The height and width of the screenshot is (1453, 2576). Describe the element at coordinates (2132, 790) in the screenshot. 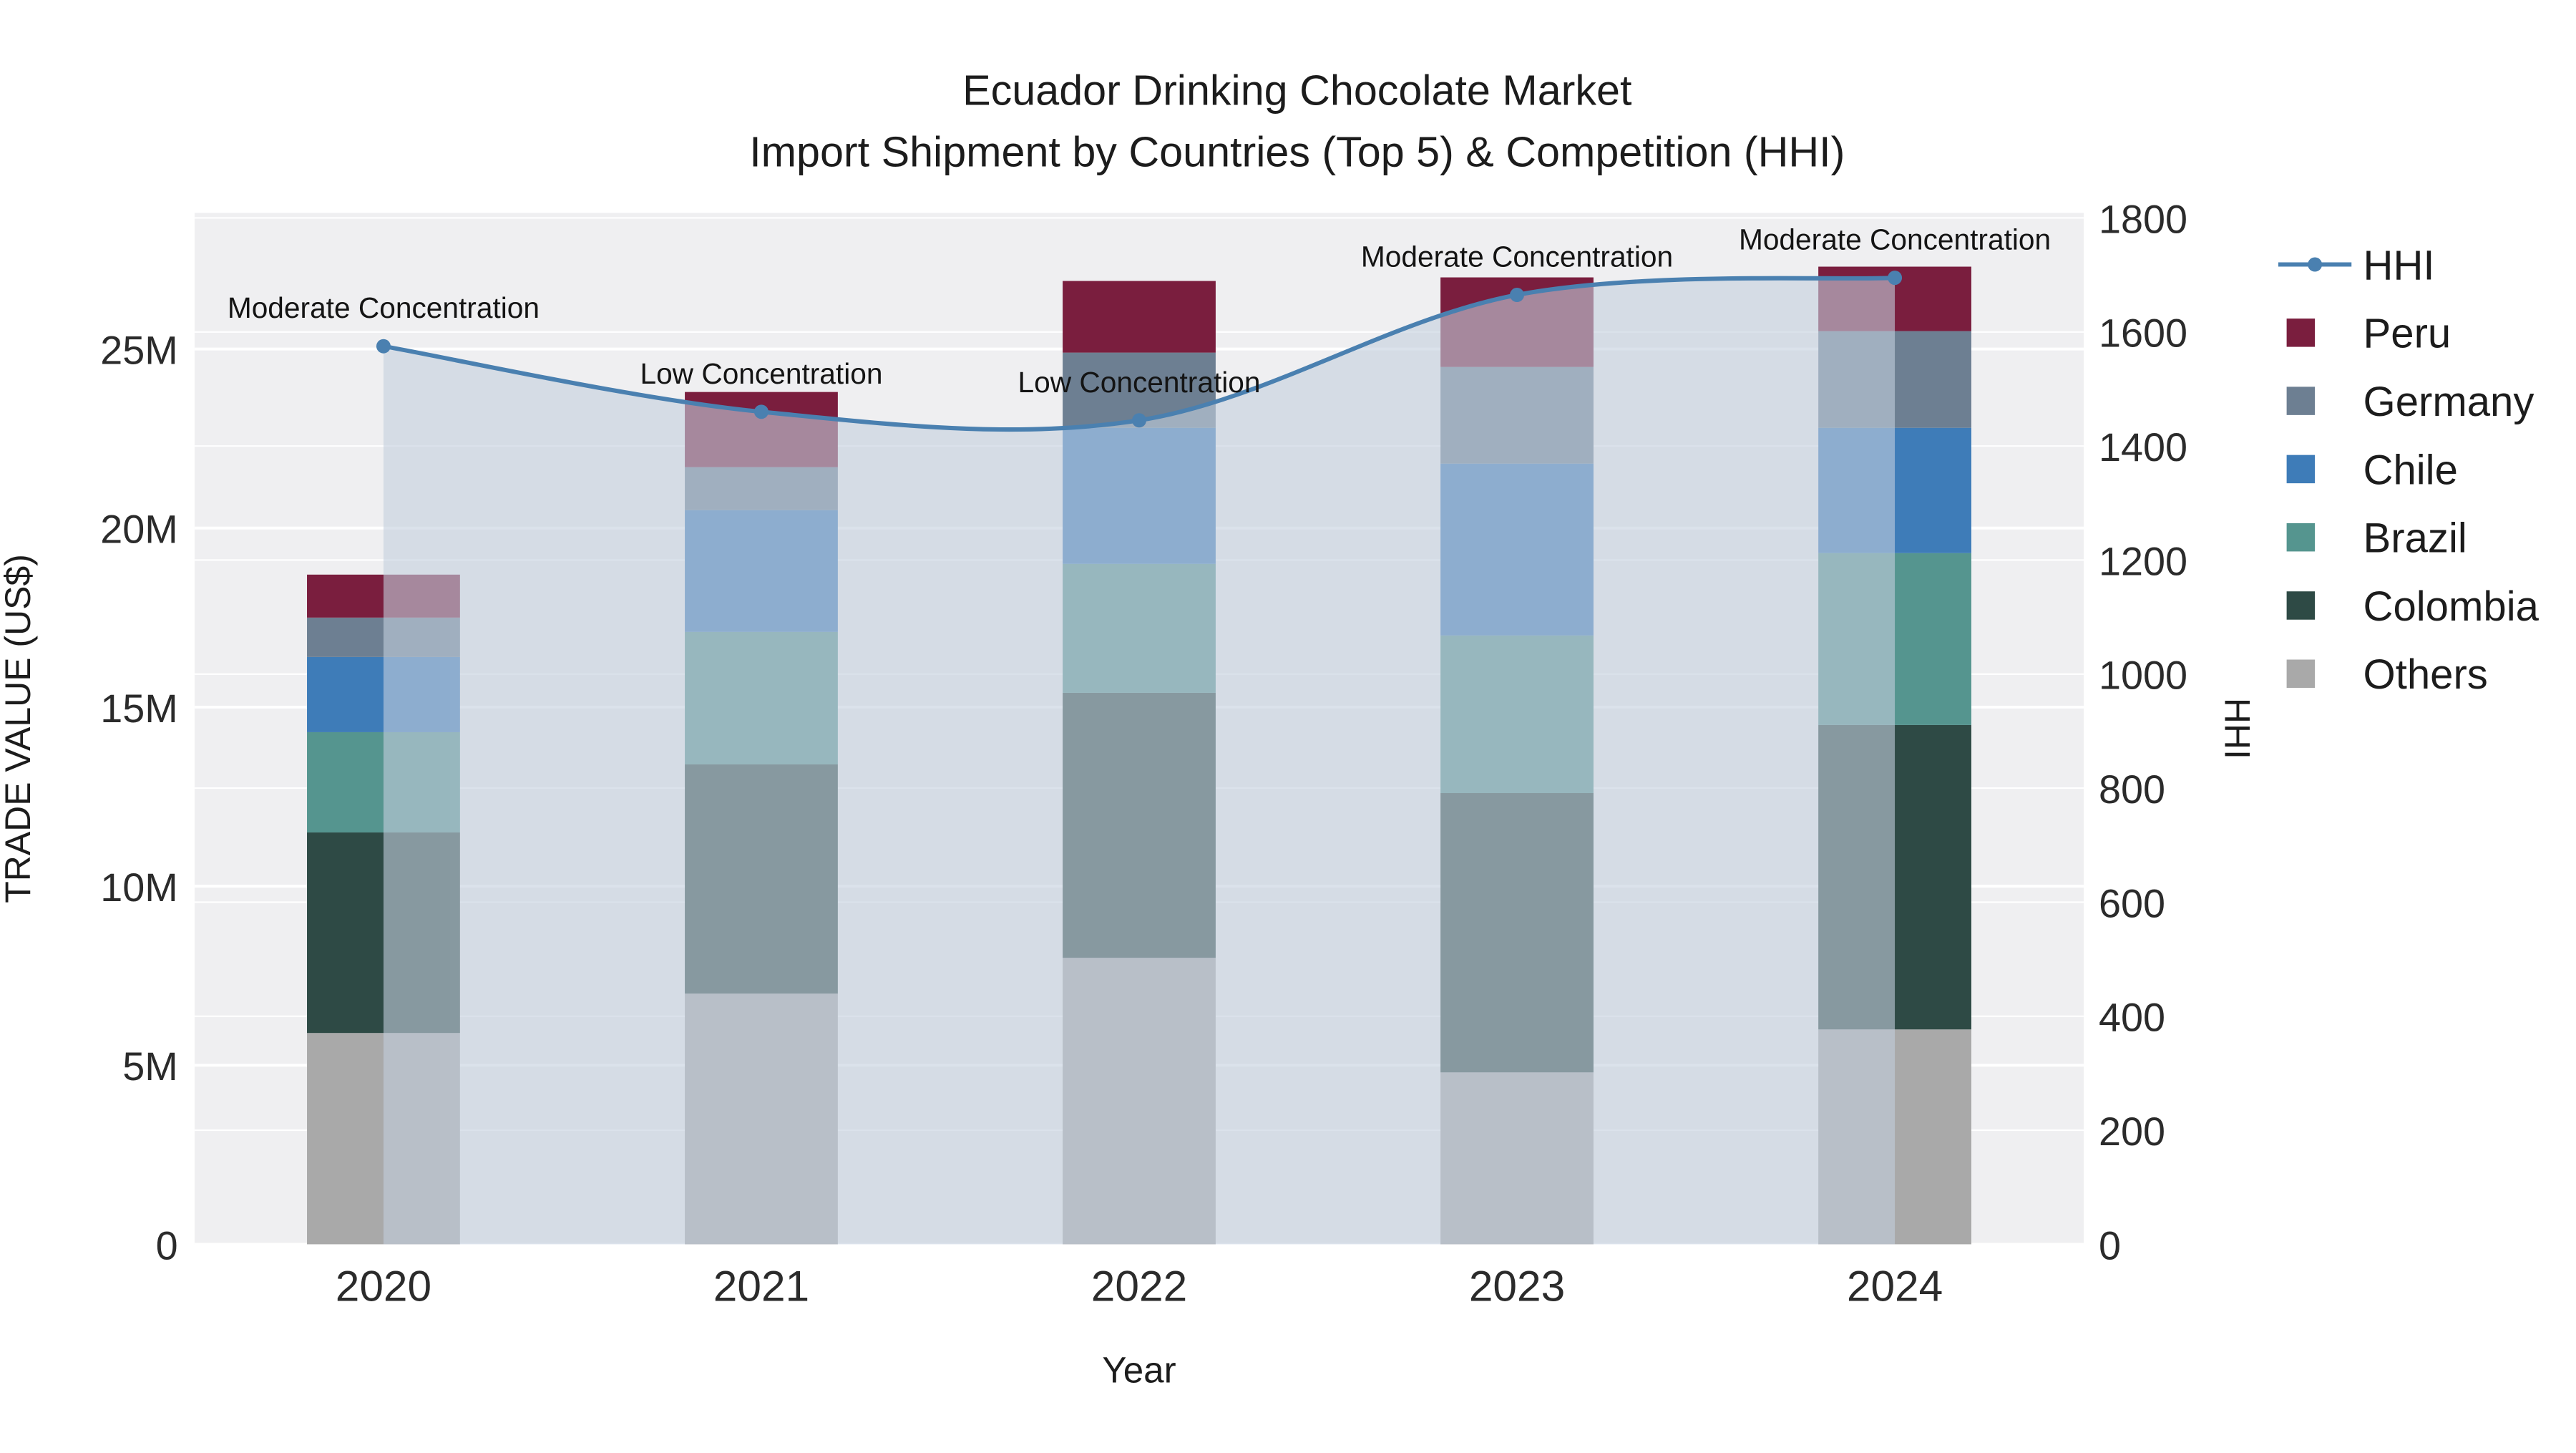

I see `y-right-tick: 800` at that location.